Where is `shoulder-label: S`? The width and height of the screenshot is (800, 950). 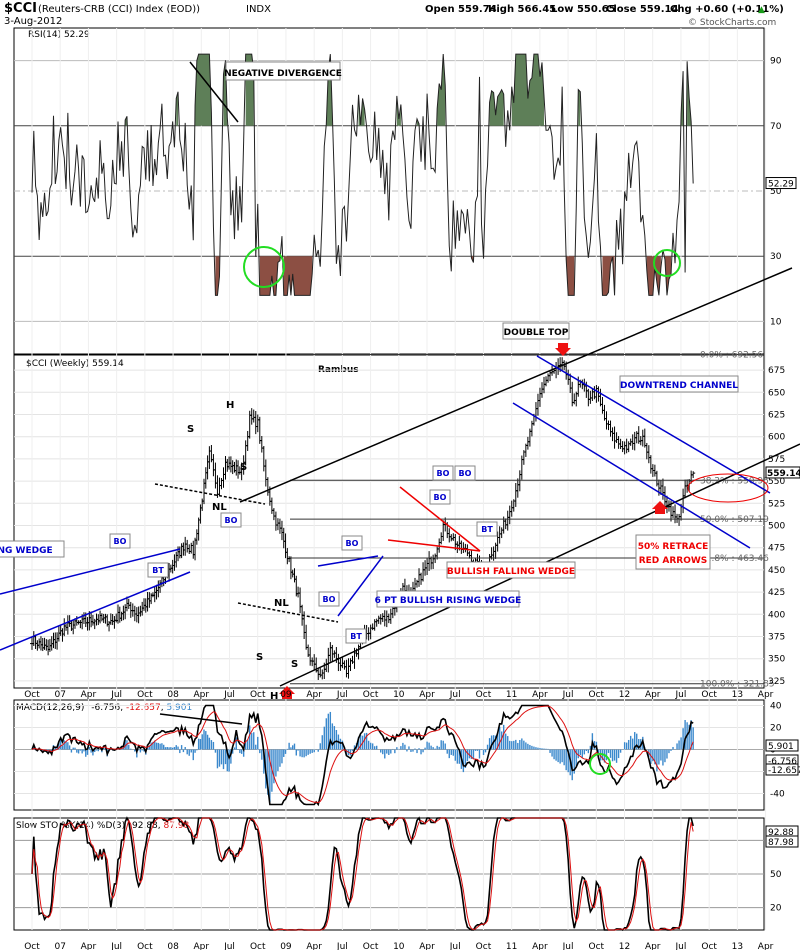
shoulder-label: S is located at coordinates (243, 467).